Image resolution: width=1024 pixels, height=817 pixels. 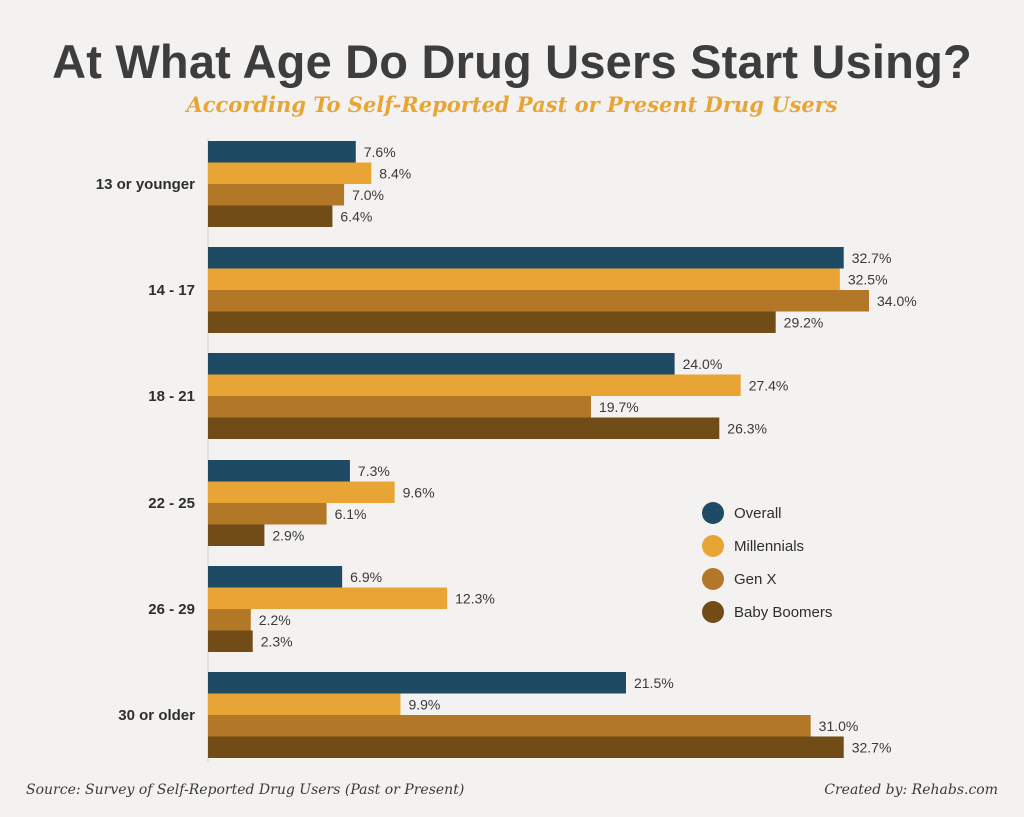 What do you see at coordinates (171, 396) in the screenshot?
I see `category-label: 18 - 21` at bounding box center [171, 396].